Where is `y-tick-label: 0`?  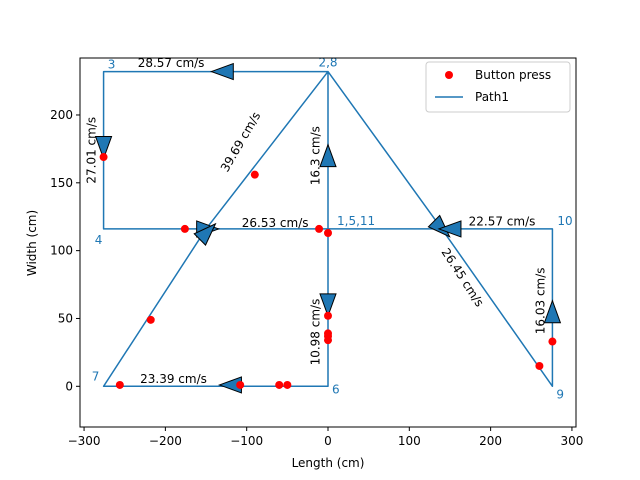 y-tick-label: 0 is located at coordinates (69, 386).